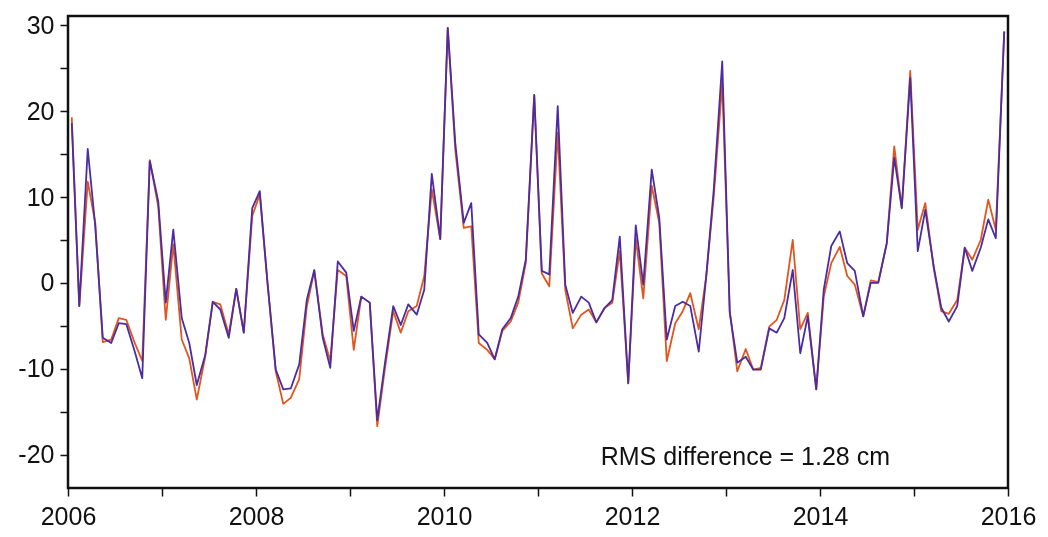  I want to click on y-tick-label: 0, so click(47, 282).